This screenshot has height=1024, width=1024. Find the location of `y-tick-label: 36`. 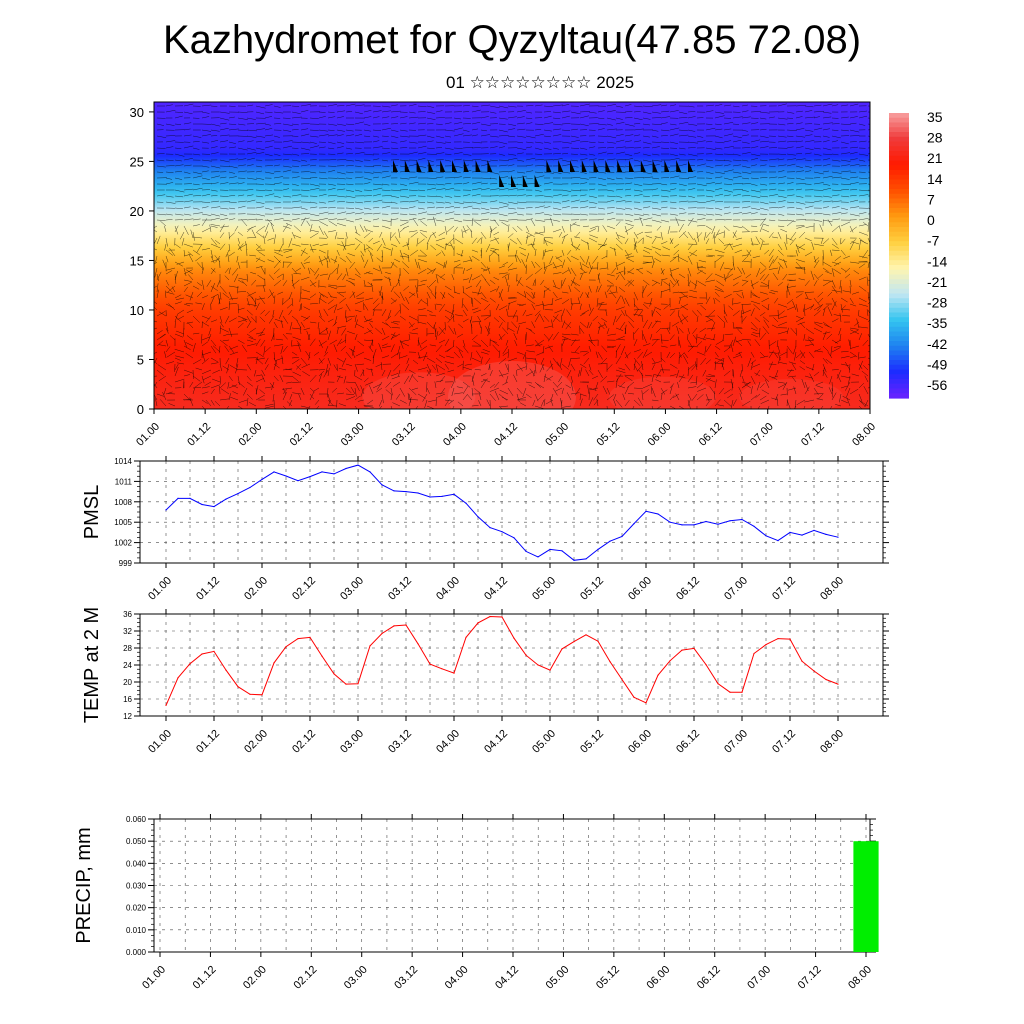

y-tick-label: 36 is located at coordinates (127, 614).